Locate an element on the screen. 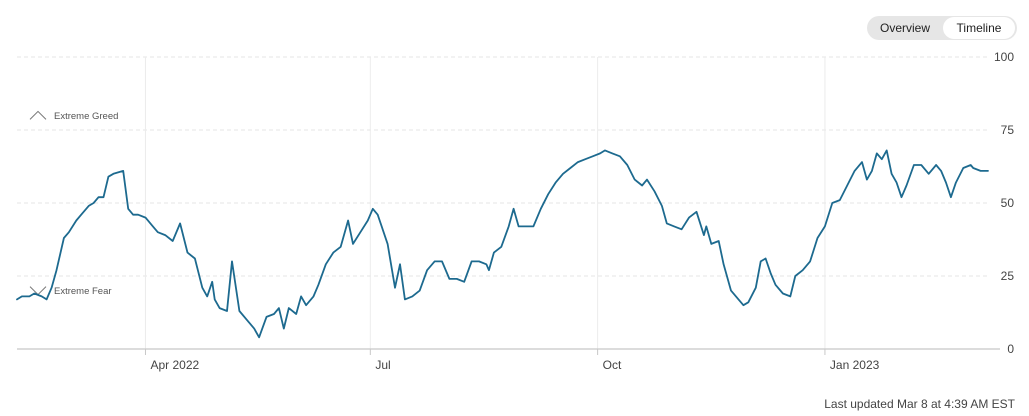 The image size is (1029, 416). arrow-up-icon is located at coordinates (38, 115).